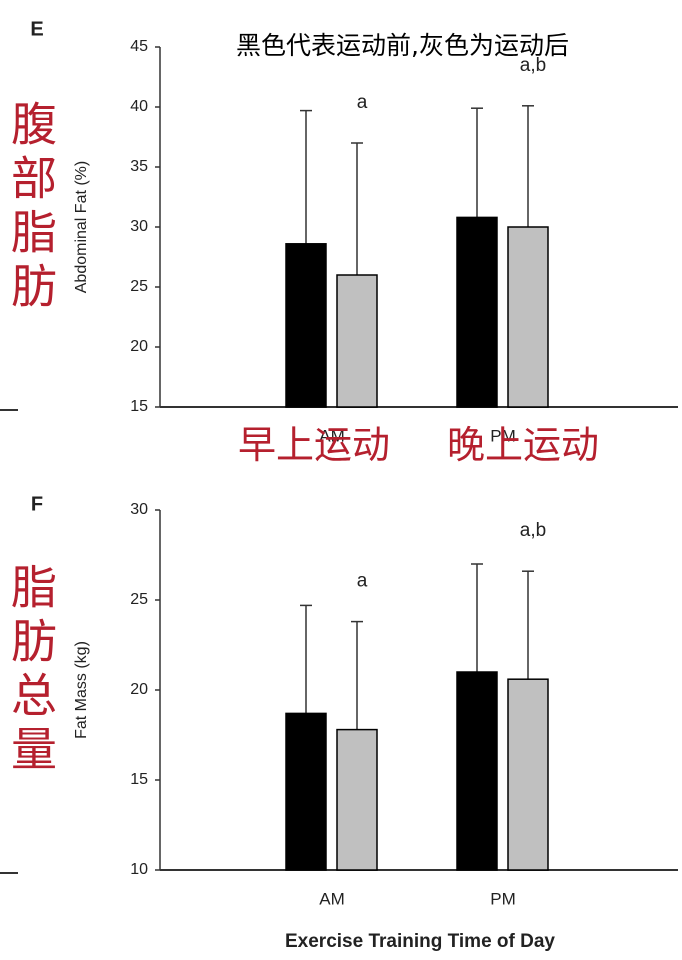 This screenshot has width=682, height=960. What do you see at coordinates (523, 445) in the screenshot?
I see `pm-caption: 晚上运动` at bounding box center [523, 445].